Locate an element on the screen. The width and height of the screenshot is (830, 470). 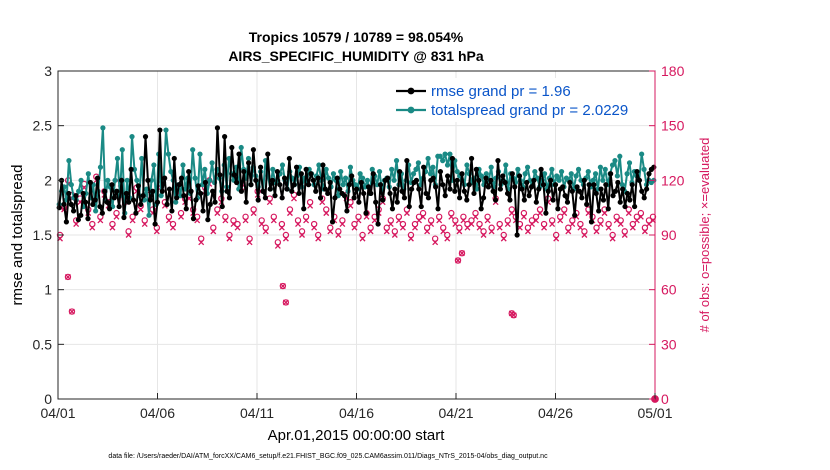
x-tick-label: 04/06 is located at coordinates (157, 413).